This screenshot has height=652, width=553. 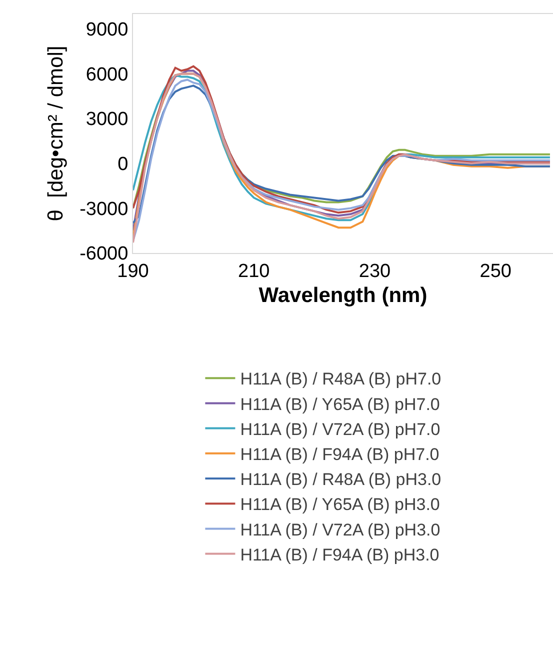 I want to click on legend-label: H11A (B) / V72A (B) pH3.0, so click(x=340, y=530).